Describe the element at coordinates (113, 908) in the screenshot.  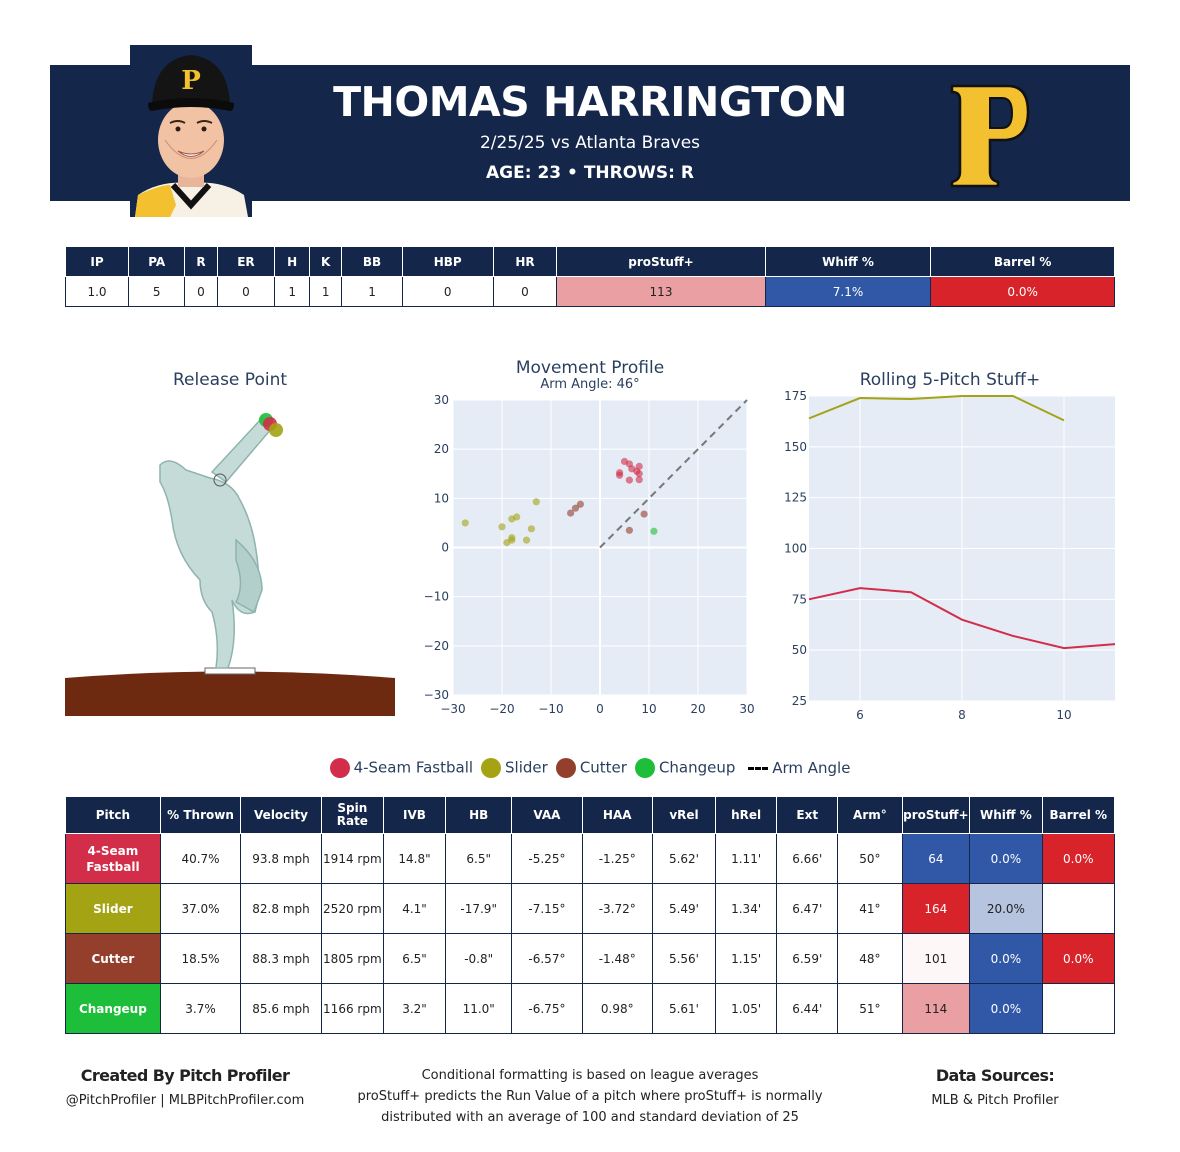
I see `pitch-name-cell: Slider` at that location.